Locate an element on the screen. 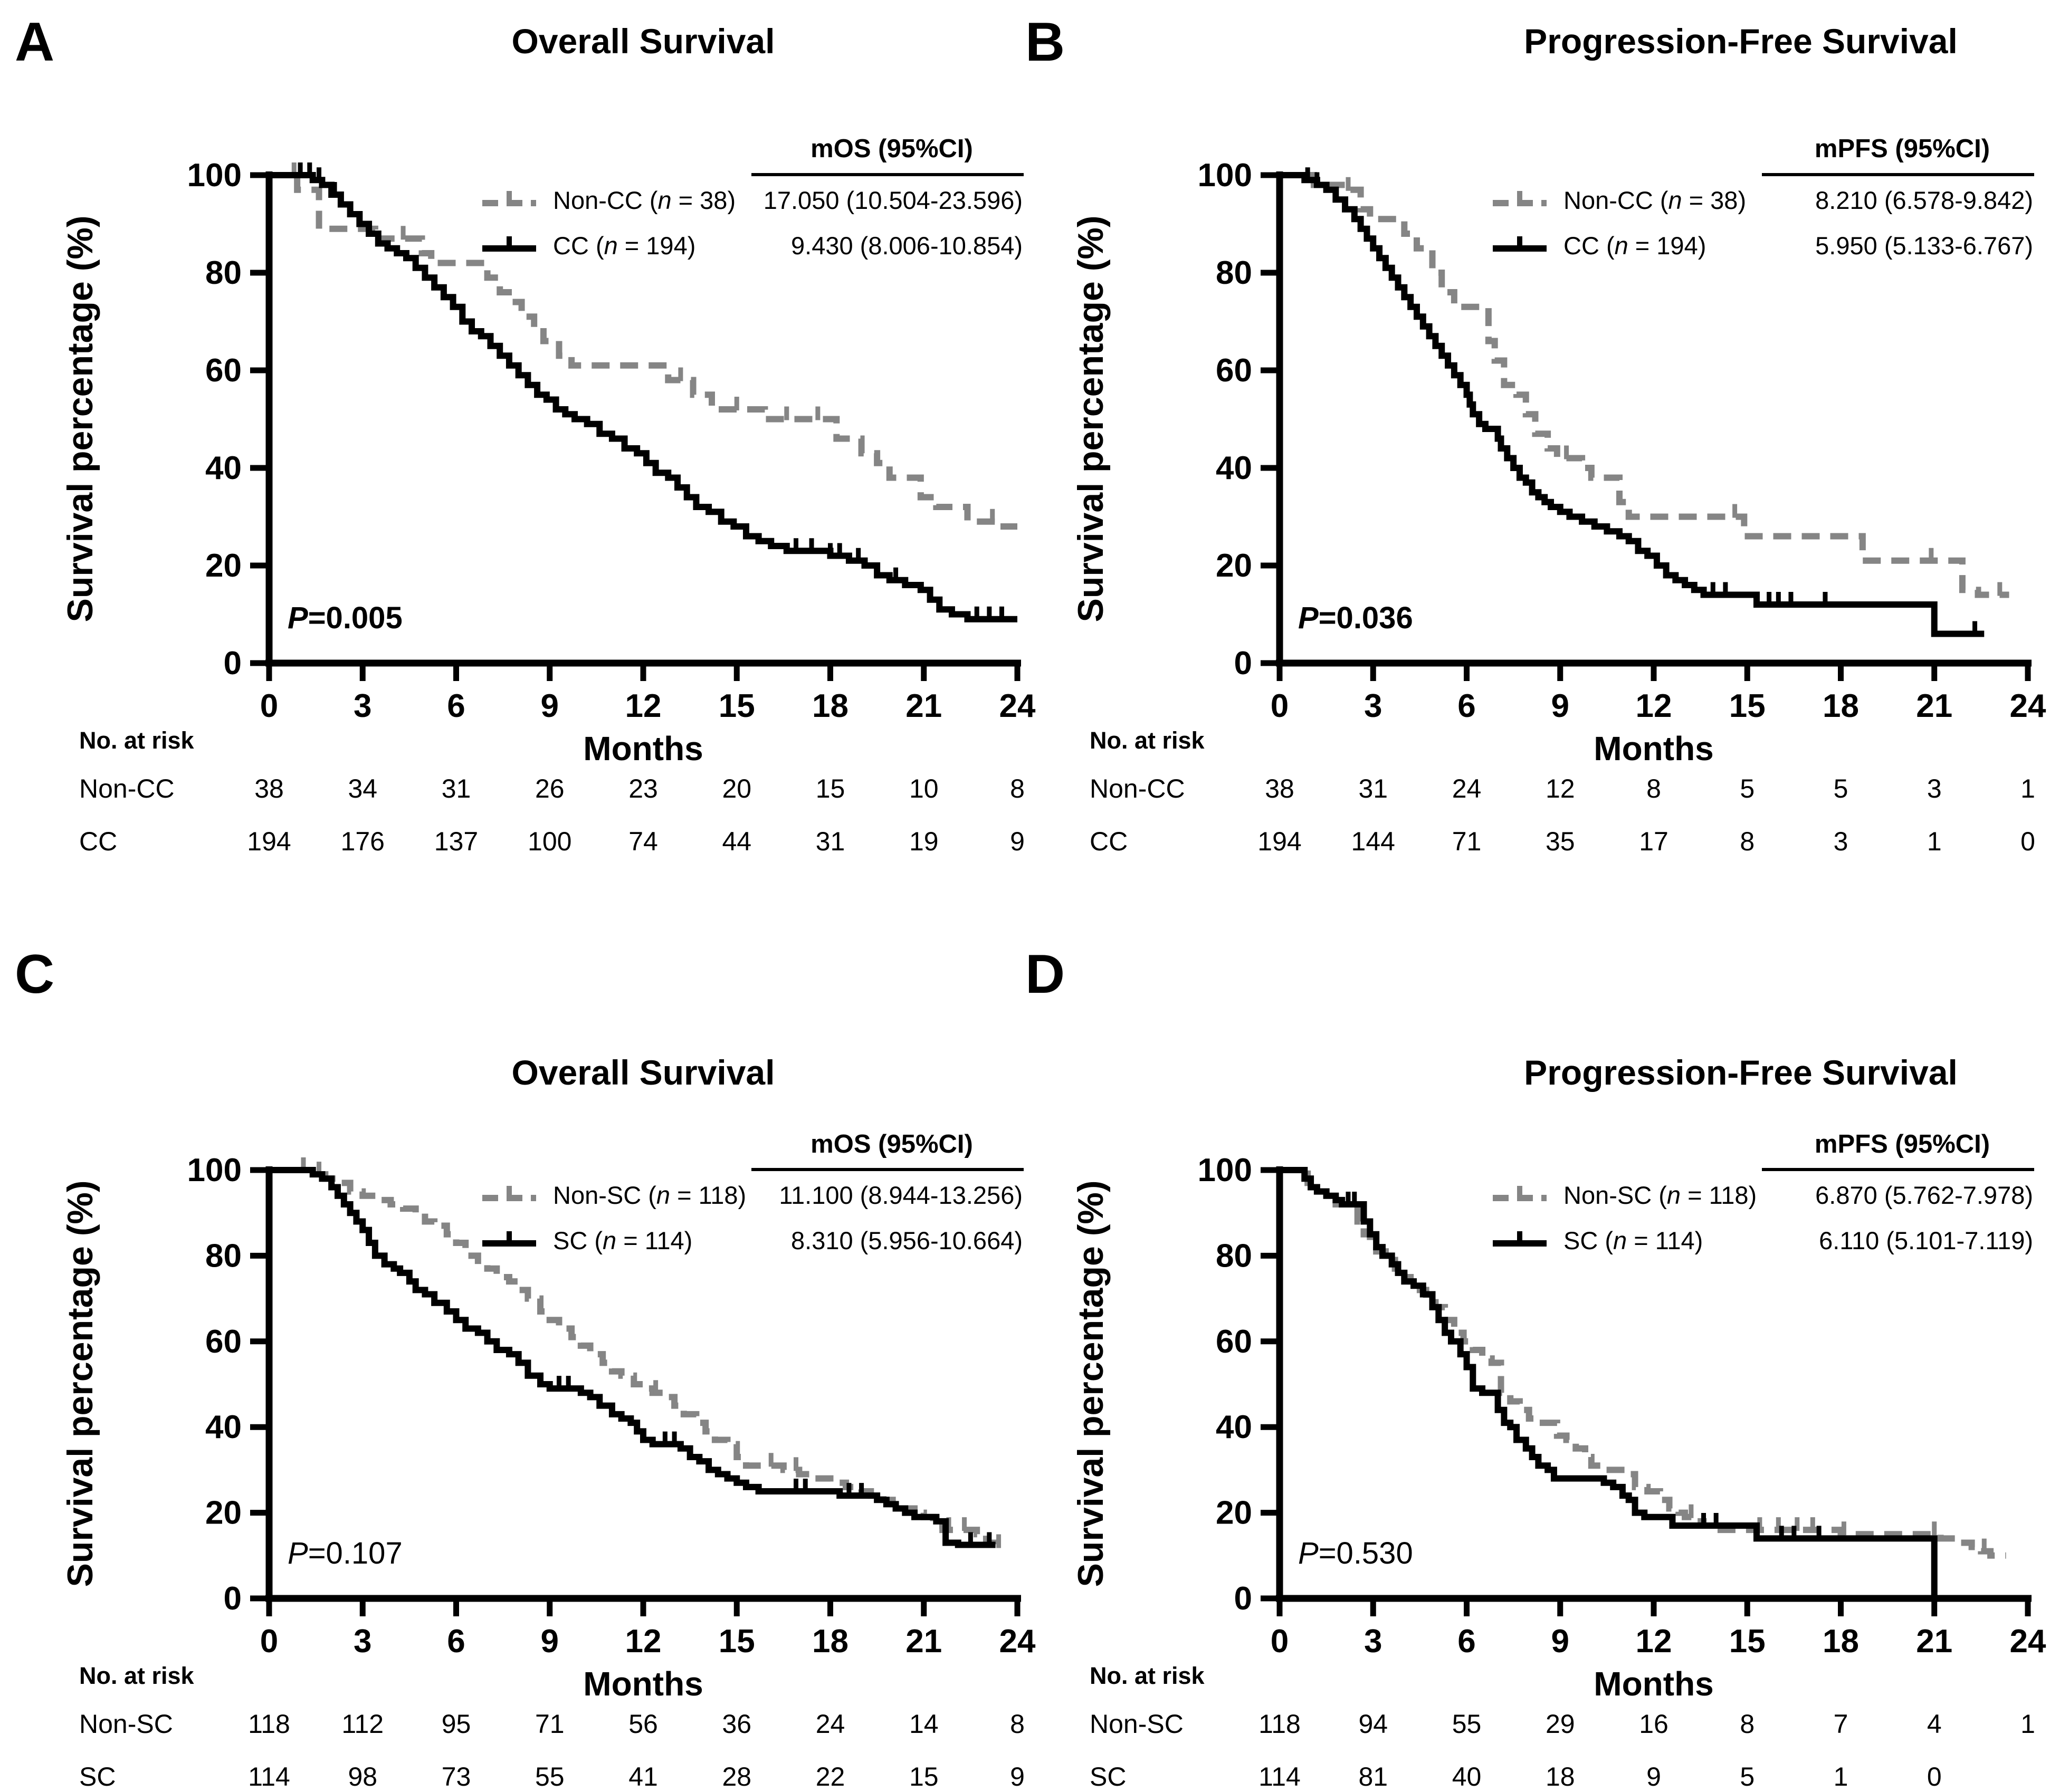  legend-series-label: CC (n = 194) is located at coordinates (624, 246).